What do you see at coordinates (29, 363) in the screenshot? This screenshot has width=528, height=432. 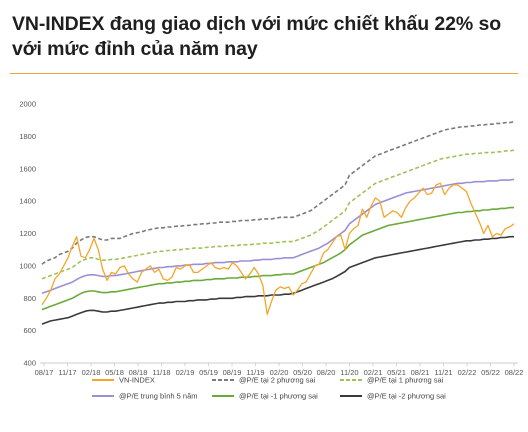 I see `y-tick-label-0: 400` at bounding box center [29, 363].